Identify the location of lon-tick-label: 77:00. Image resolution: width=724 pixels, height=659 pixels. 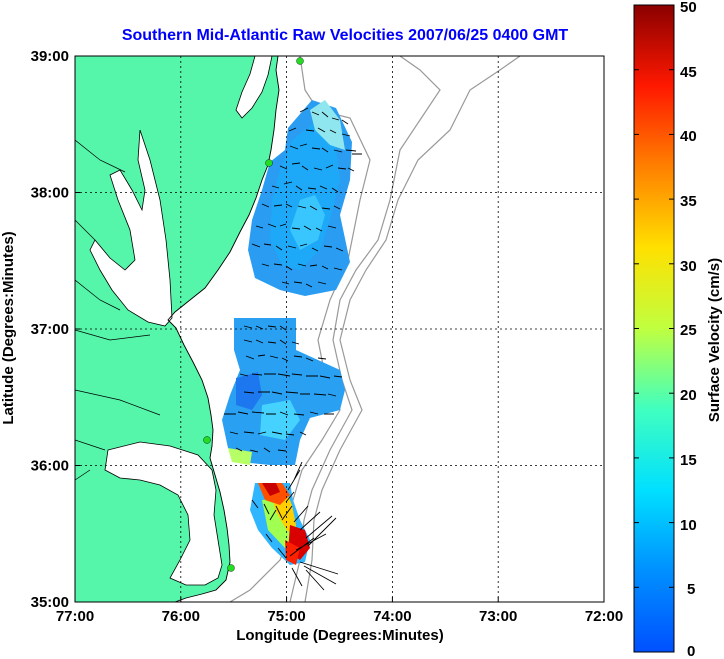
(75, 616).